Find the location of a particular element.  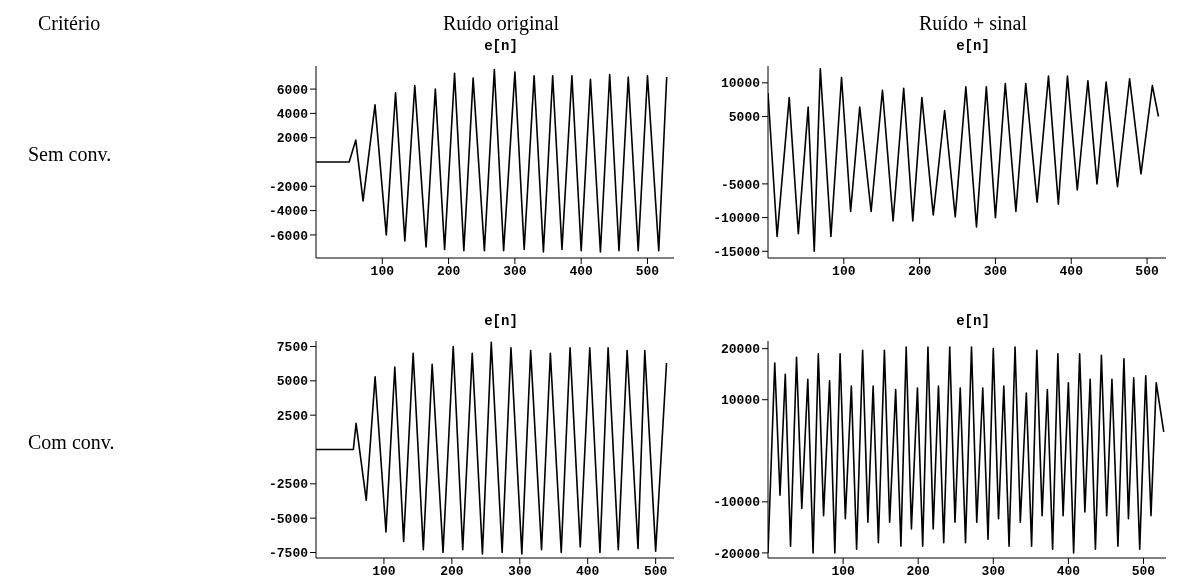

text: Critério is located at coordinates (69, 23).